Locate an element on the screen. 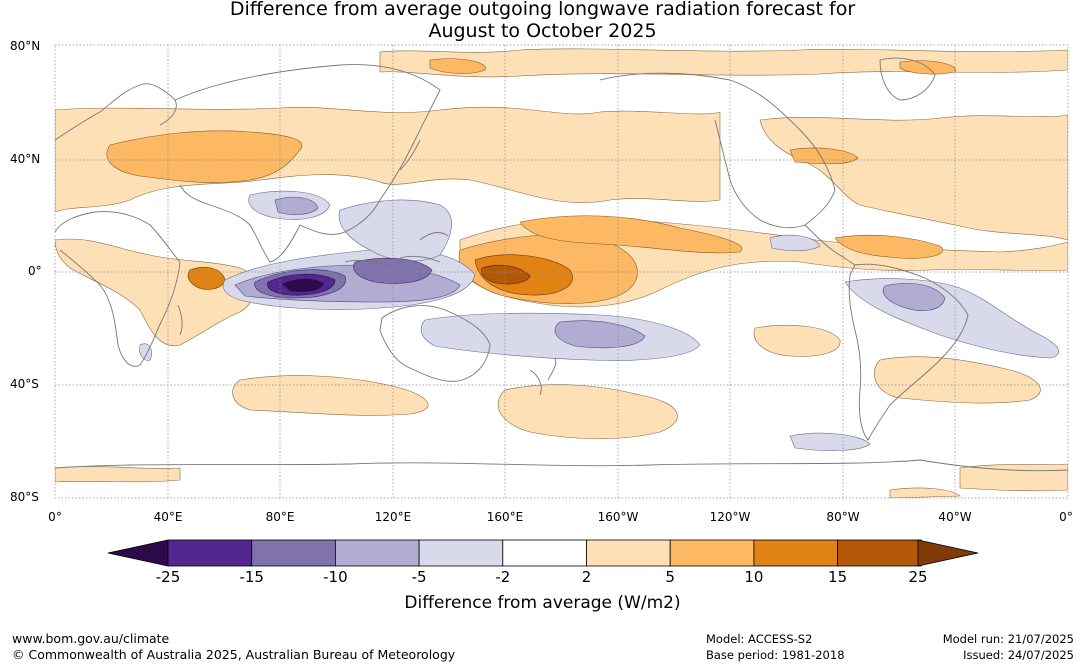  map-title-line2: August to October 2025 is located at coordinates (542, 31).